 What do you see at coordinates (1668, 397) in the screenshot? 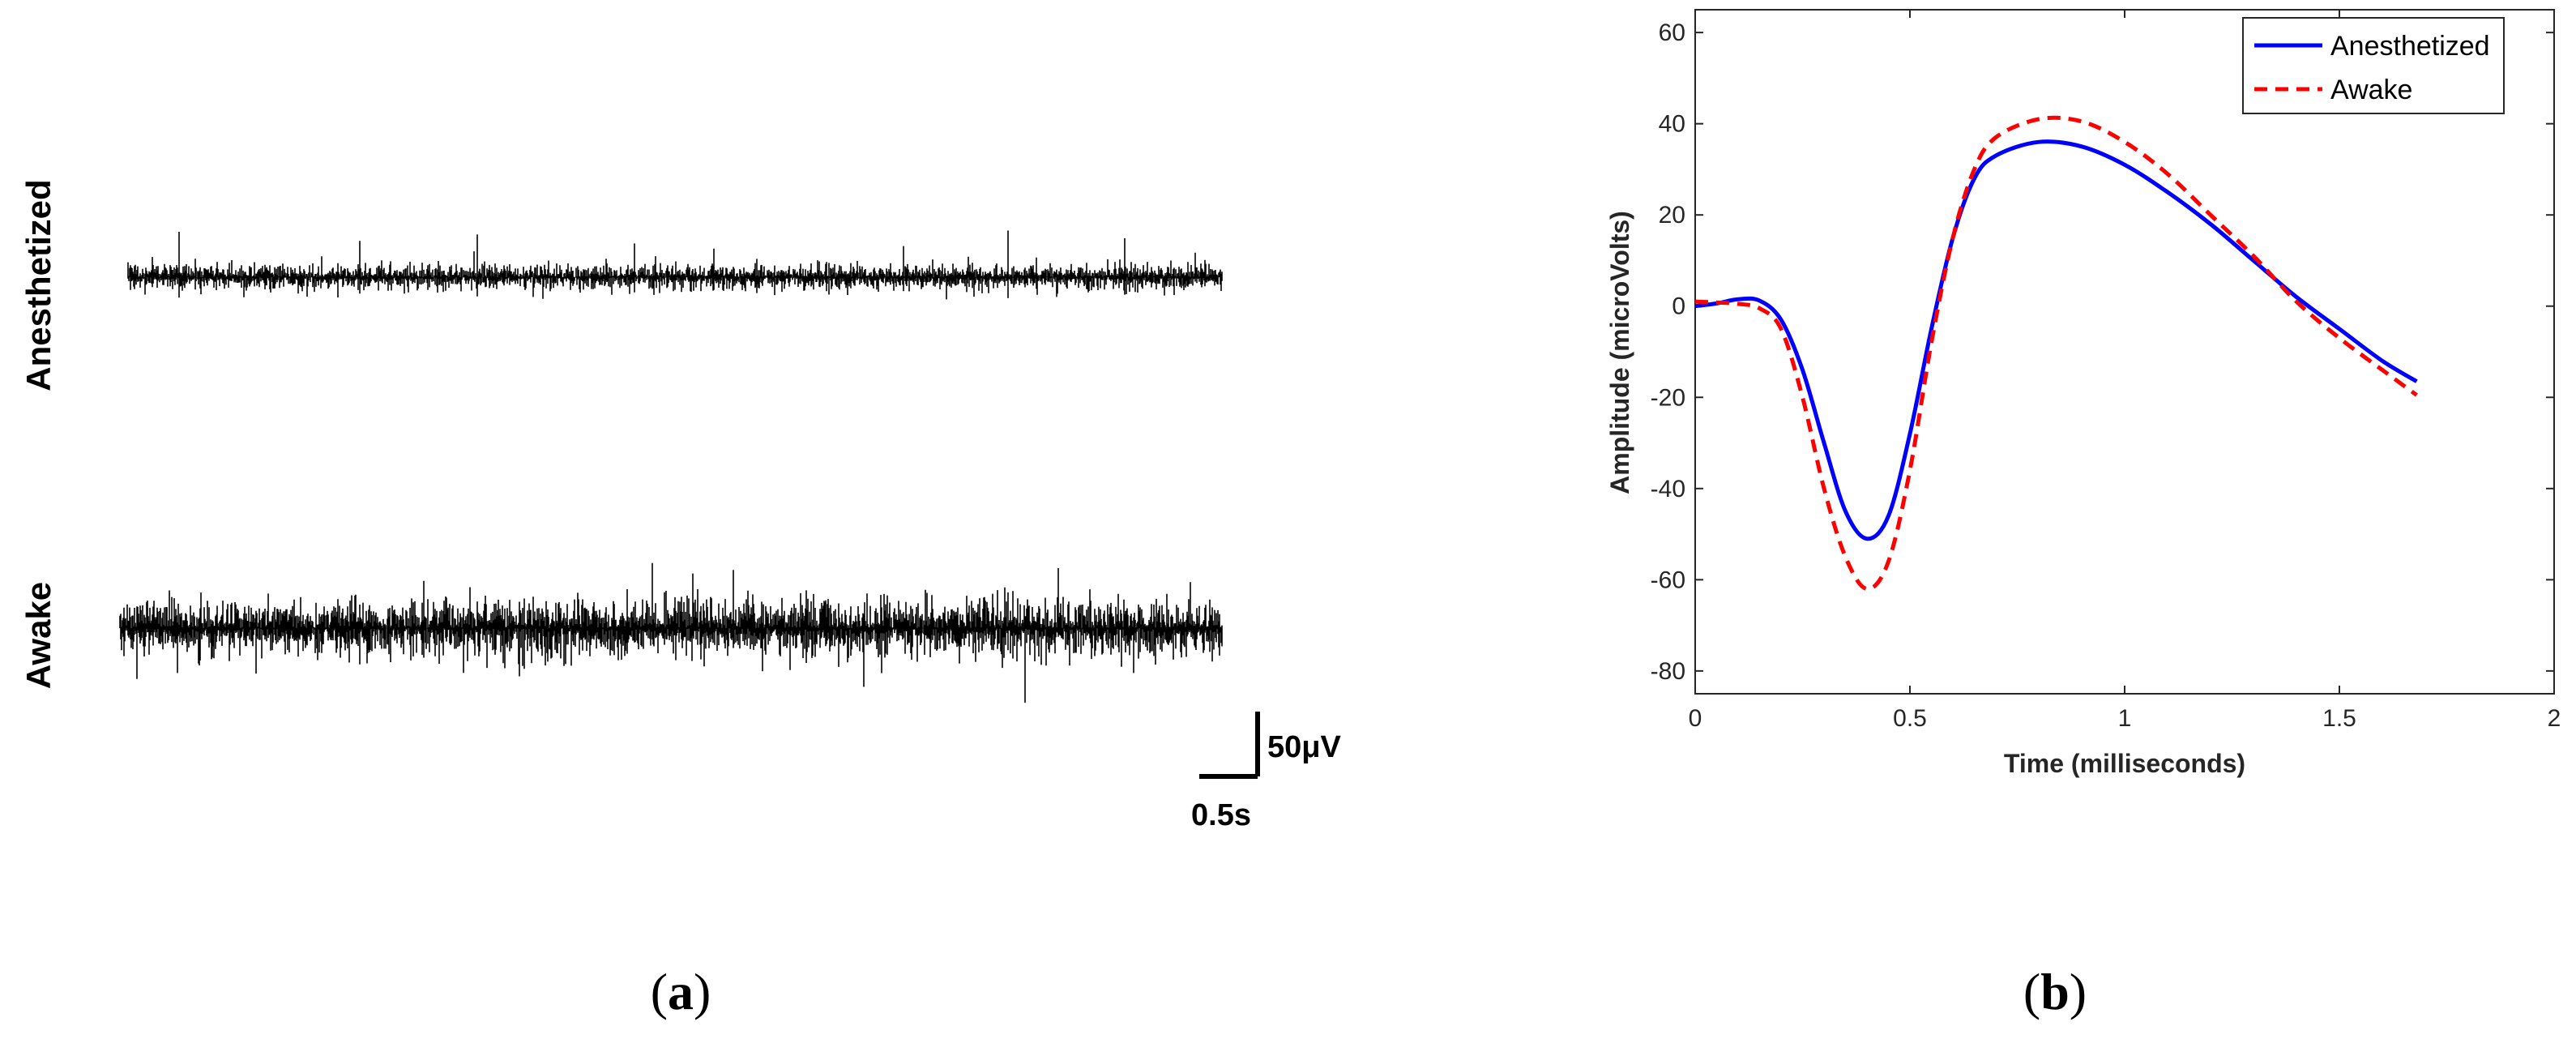
I see `y-tick-label: -20` at bounding box center [1668, 397].